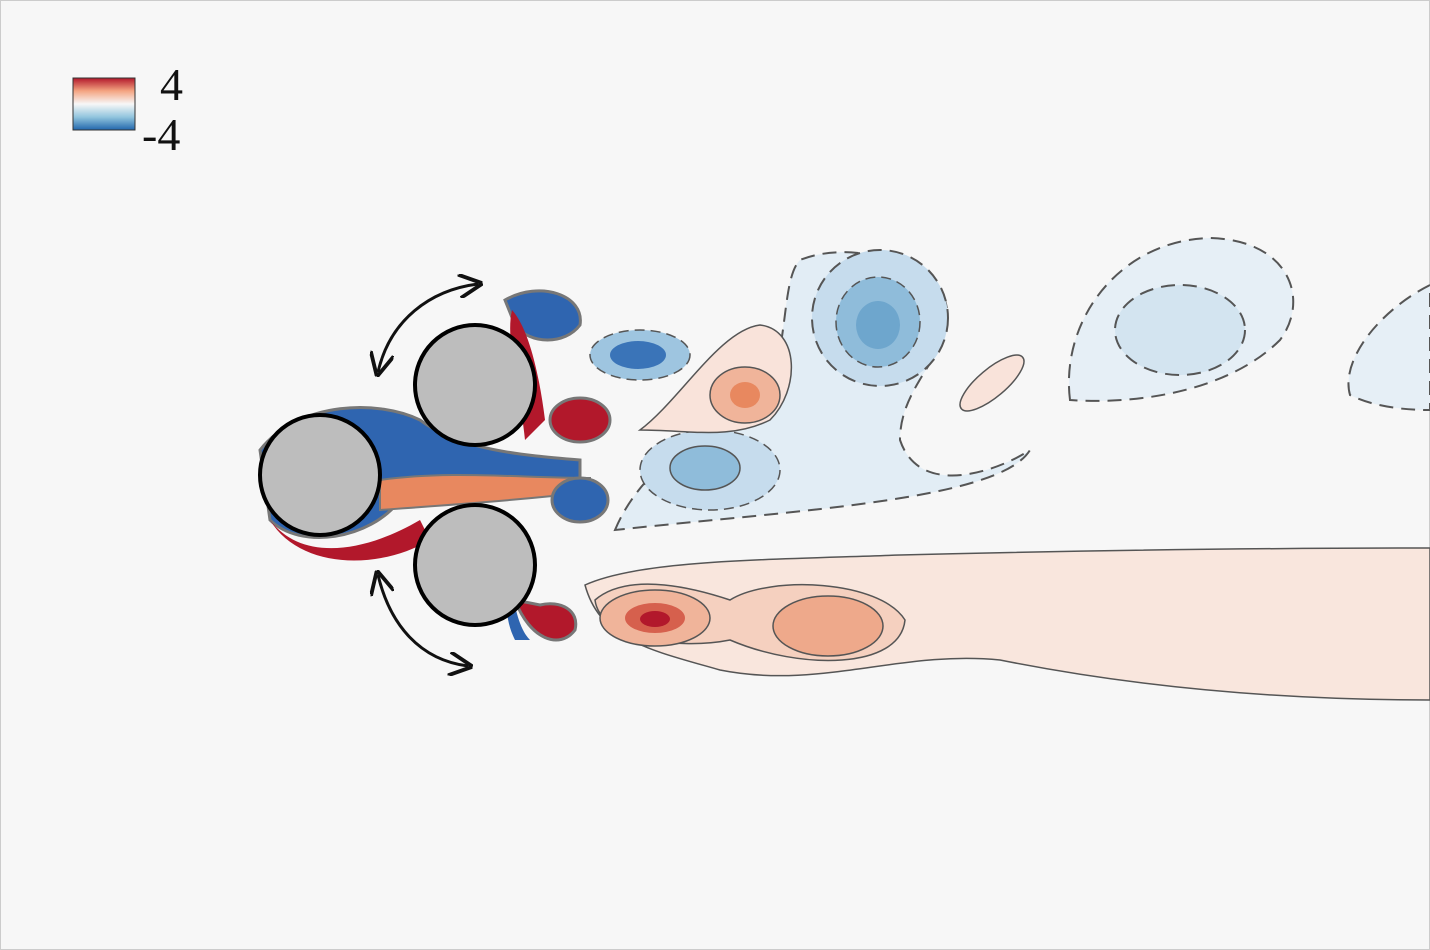  I want to click on colorbar, so click(104, 104).